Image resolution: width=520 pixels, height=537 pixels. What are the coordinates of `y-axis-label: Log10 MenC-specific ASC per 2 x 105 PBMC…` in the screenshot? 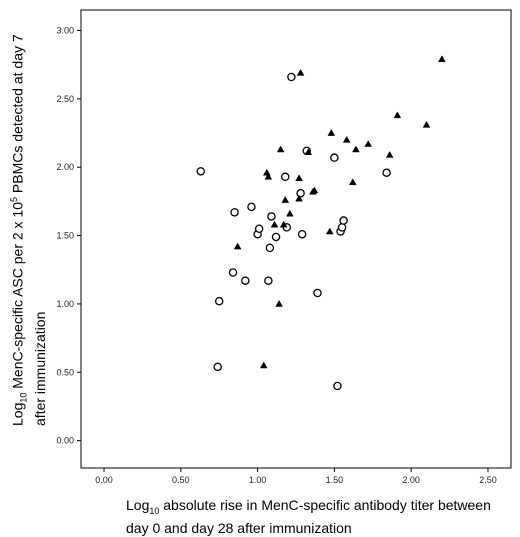 It's located at (29, 230).